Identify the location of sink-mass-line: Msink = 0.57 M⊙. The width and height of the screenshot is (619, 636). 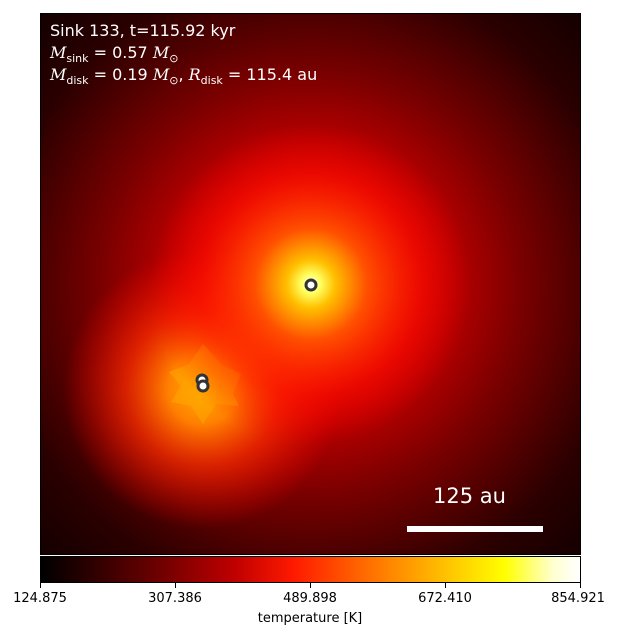
(114, 54).